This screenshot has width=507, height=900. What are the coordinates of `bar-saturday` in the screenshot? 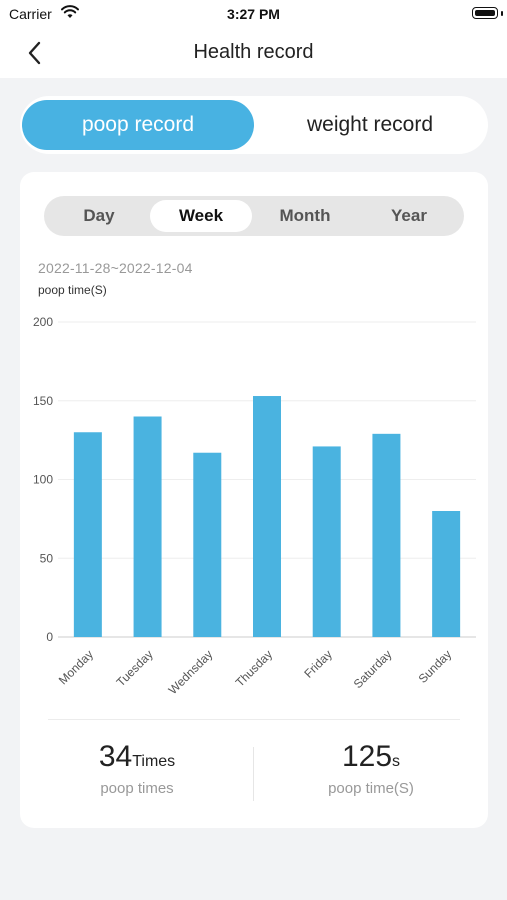 It's located at (386, 535).